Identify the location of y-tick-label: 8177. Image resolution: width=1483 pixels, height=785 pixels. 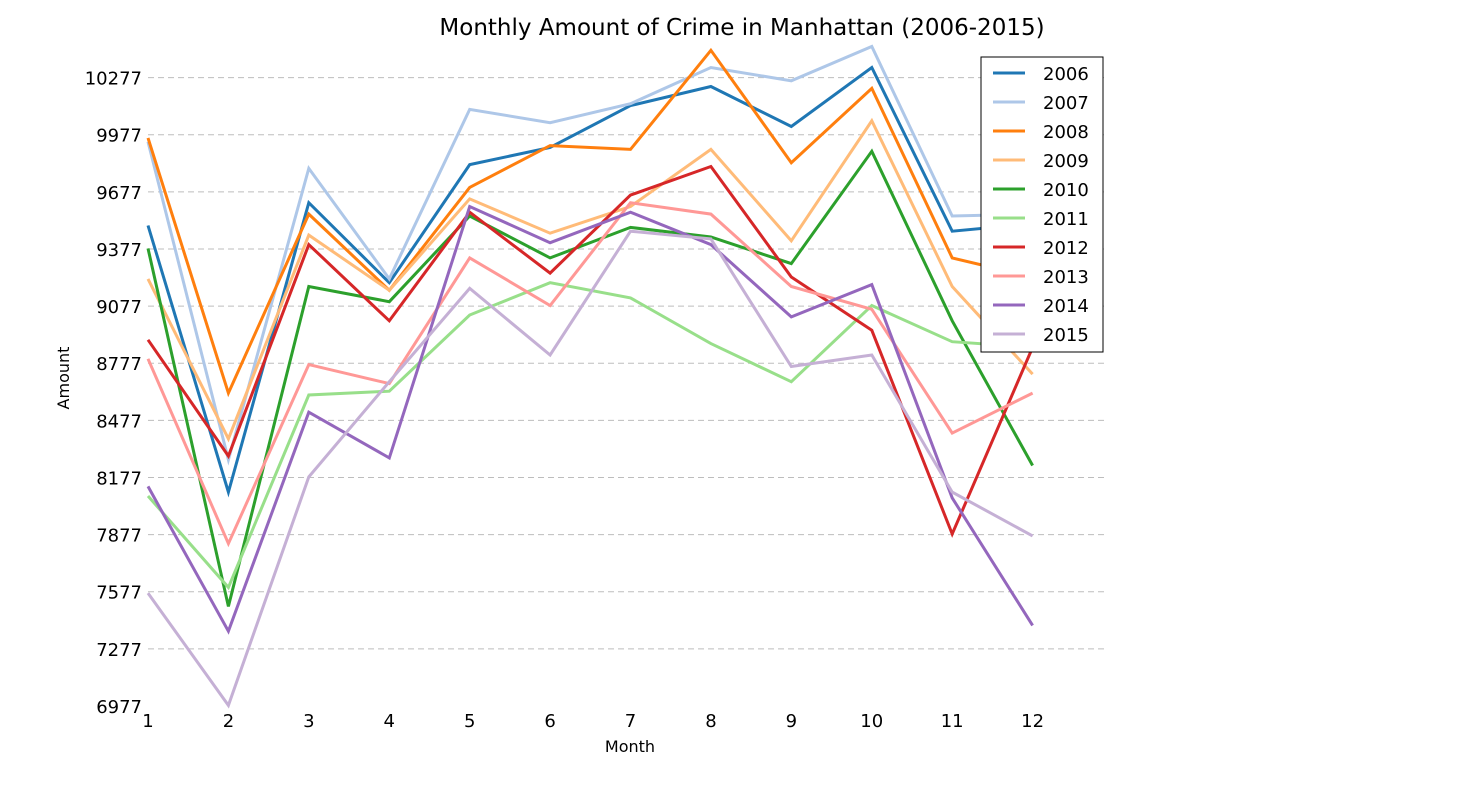
(119, 478).